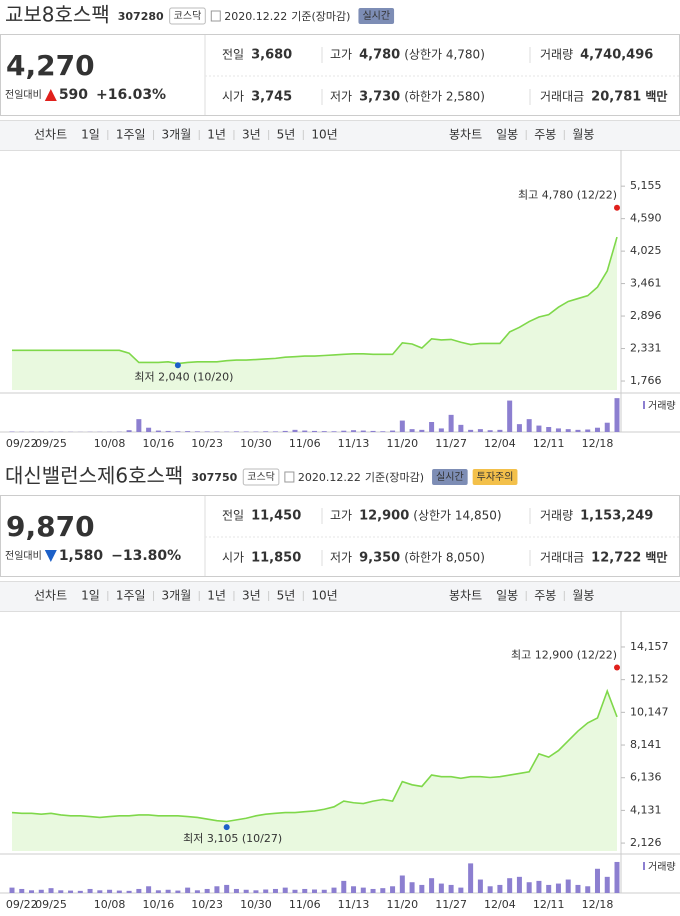  What do you see at coordinates (305, 443) in the screenshot?
I see `x-tick-label: 11/06` at bounding box center [305, 443].